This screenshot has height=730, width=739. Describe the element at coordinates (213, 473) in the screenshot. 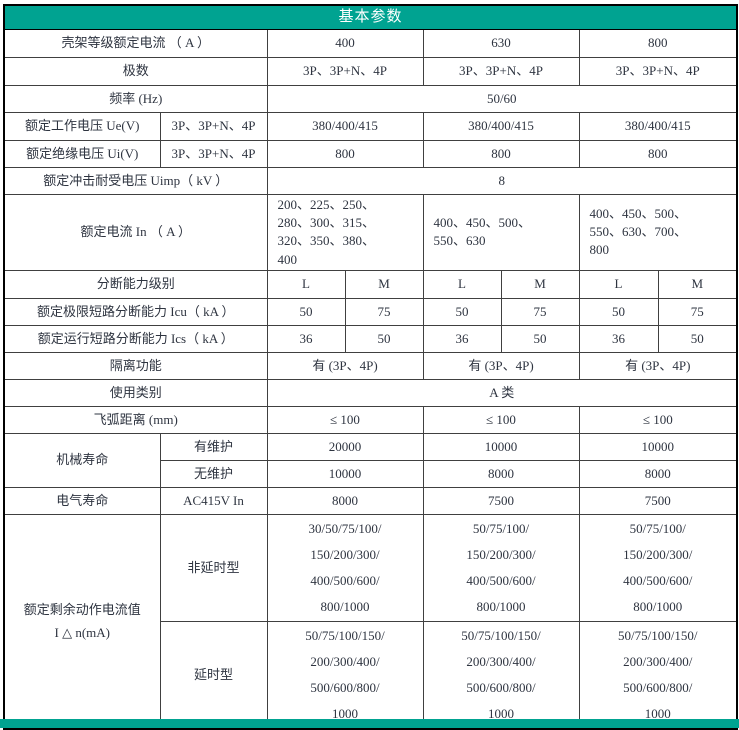

I see `sublabel-without-maintenance: 无维护` at that location.